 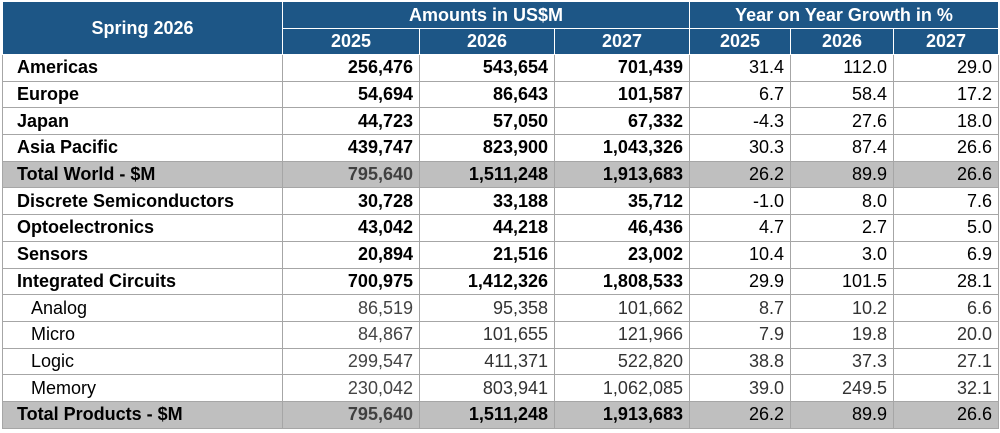 What do you see at coordinates (740, 121) in the screenshot?
I see `cell-growth-2025: -4.3` at bounding box center [740, 121].